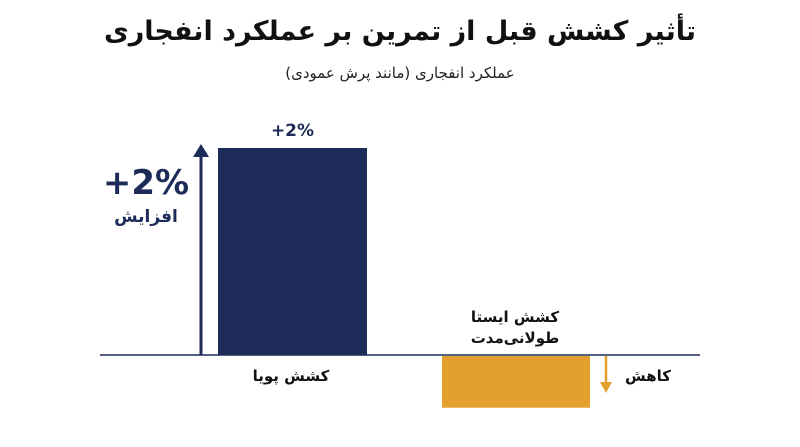 The image size is (800, 447). Describe the element at coordinates (291, 376) in the screenshot. I see `category-label-dynamic: کشش پویا` at that location.